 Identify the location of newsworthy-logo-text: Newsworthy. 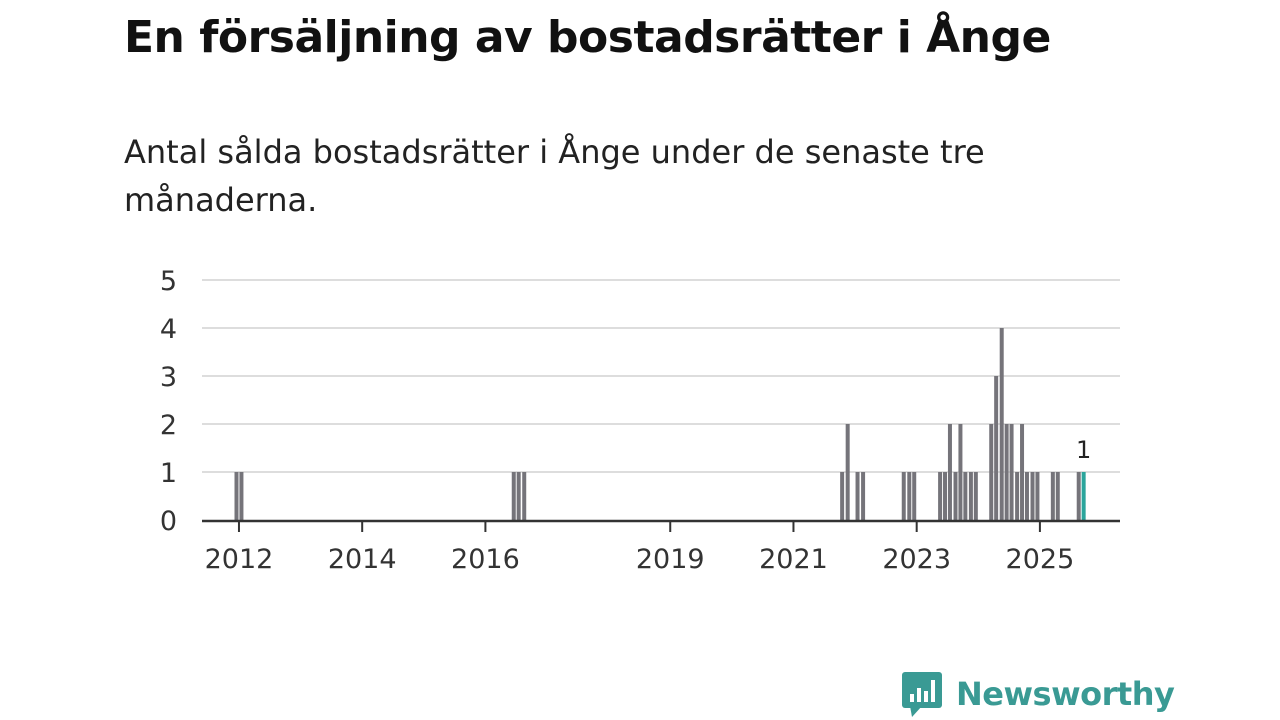
(1065, 694).